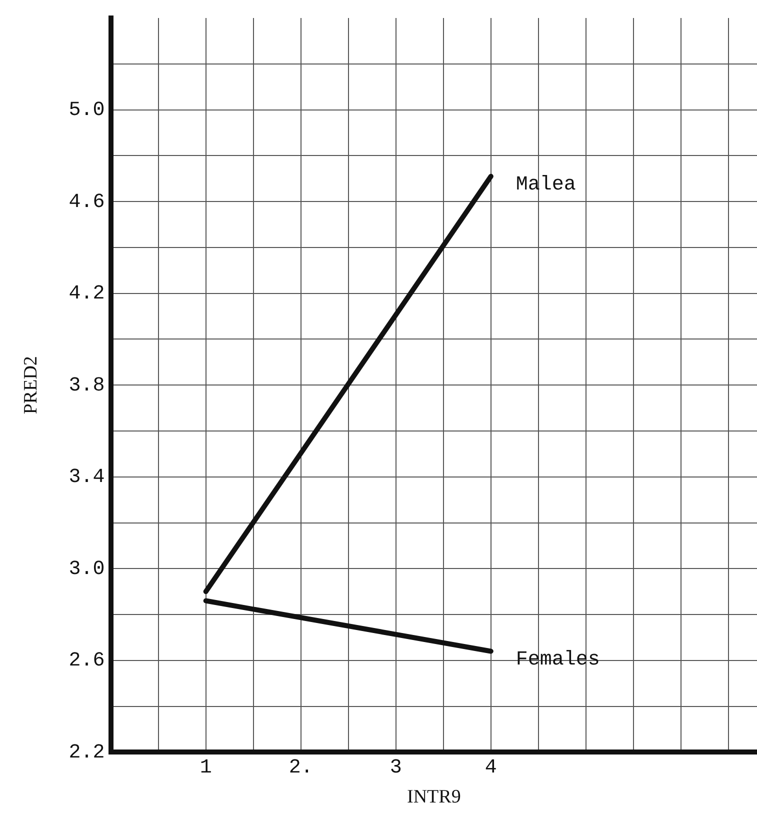 Image resolution: width=757 pixels, height=813 pixels. What do you see at coordinates (86, 752) in the screenshot?
I see `y-tick-label: 2.2` at bounding box center [86, 752].